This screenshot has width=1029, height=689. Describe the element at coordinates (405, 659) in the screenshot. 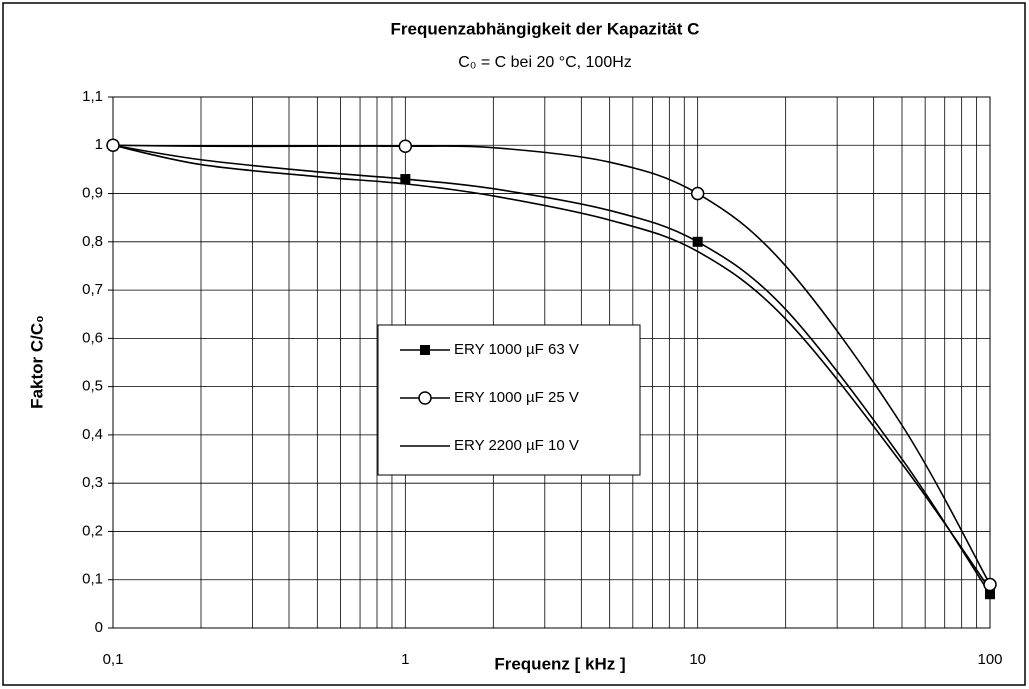

I see `x-tick-label: 1` at that location.